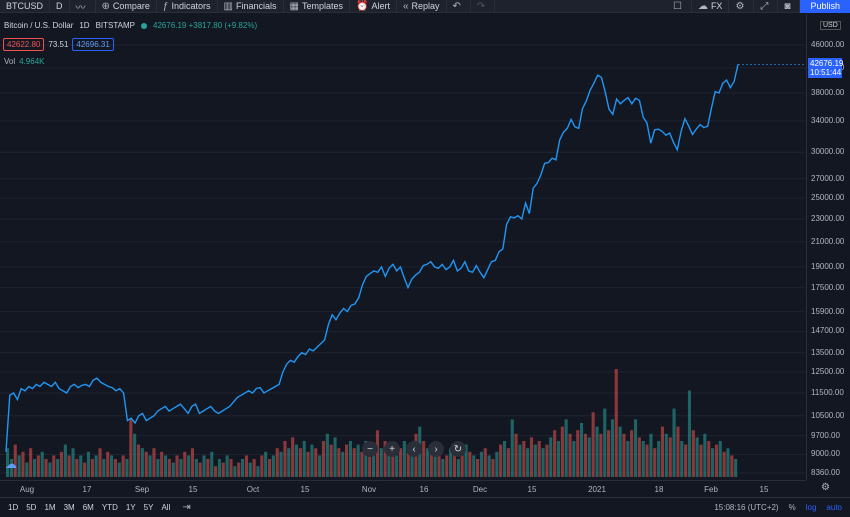  I want to click on range-button: 3M, so click(69, 507).